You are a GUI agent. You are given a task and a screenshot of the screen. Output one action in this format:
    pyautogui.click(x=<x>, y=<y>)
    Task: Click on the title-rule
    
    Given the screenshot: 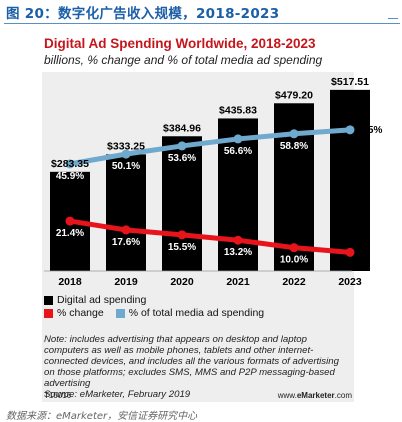 What is the action you would take?
    pyautogui.click(x=202, y=23)
    